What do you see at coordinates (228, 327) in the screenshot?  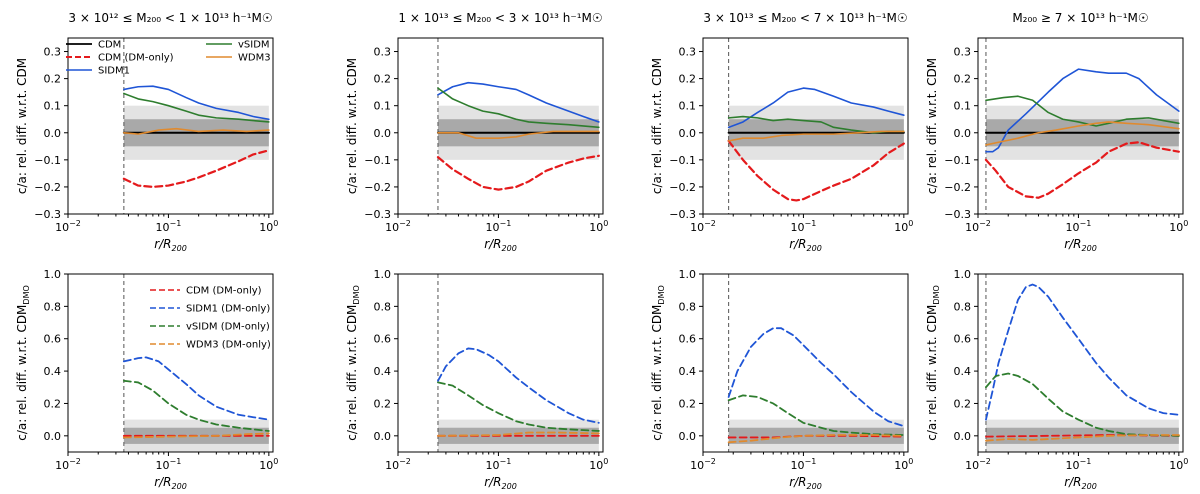 I see `legend-label-vsidm-dm-only: vSIDM (DM-only)` at bounding box center [228, 327].